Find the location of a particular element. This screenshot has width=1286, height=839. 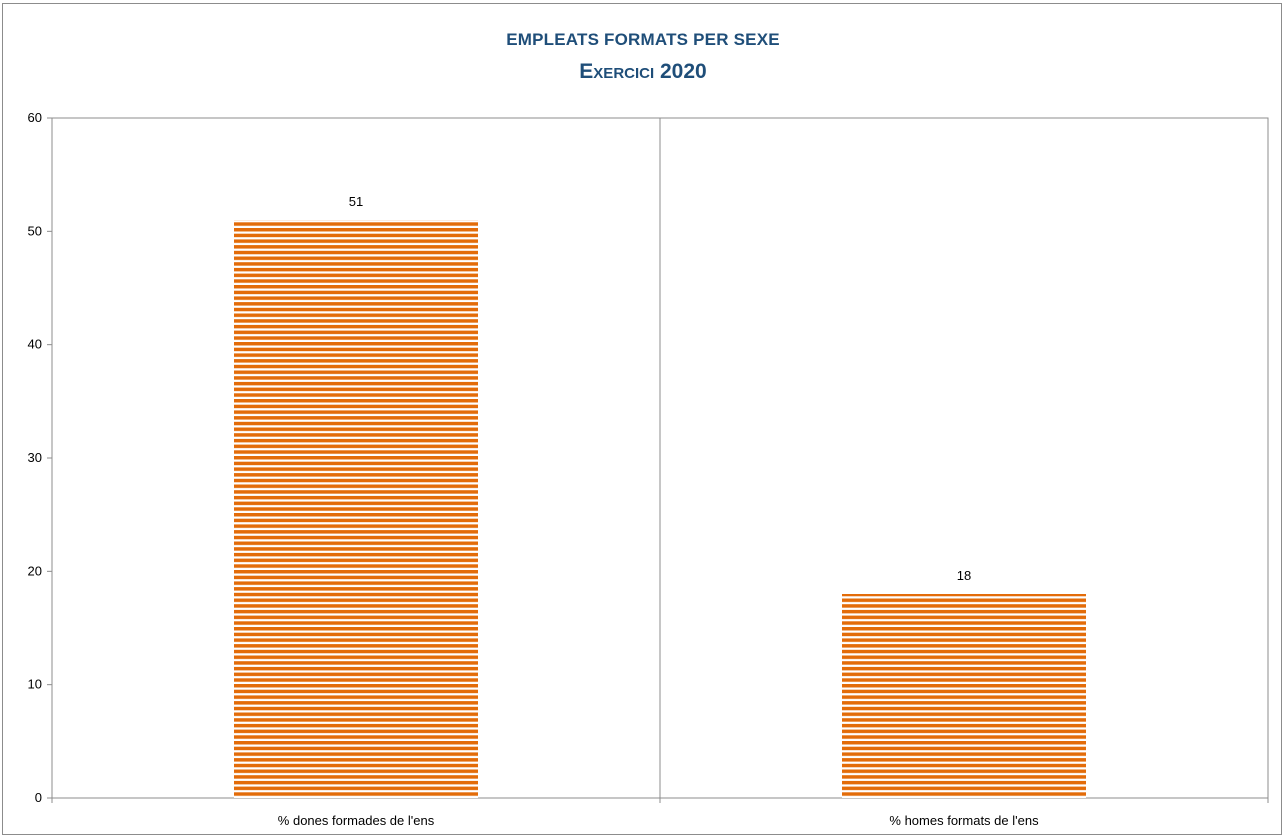

y-tick-label: 10 is located at coordinates (35, 684).